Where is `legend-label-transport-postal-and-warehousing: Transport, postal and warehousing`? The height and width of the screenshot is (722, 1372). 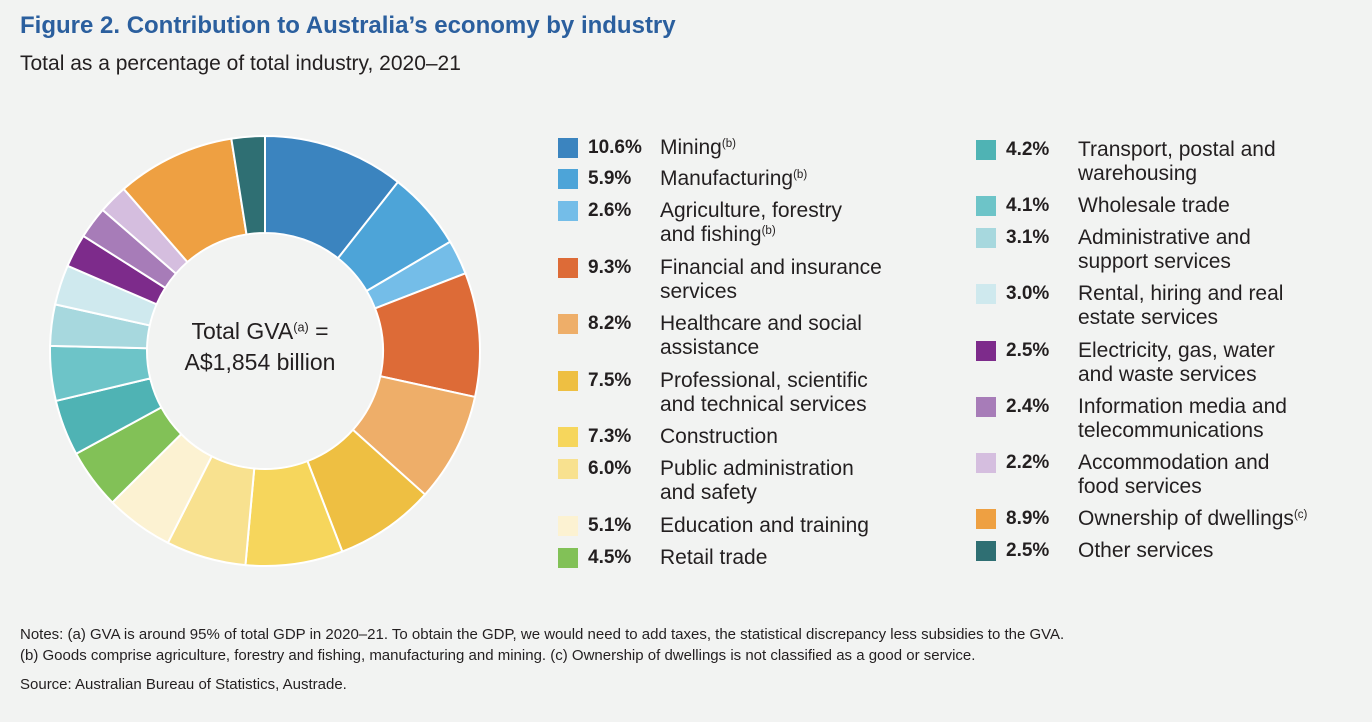 legend-label-transport-postal-and-warehousing: Transport, postal and warehousing is located at coordinates (1177, 161).